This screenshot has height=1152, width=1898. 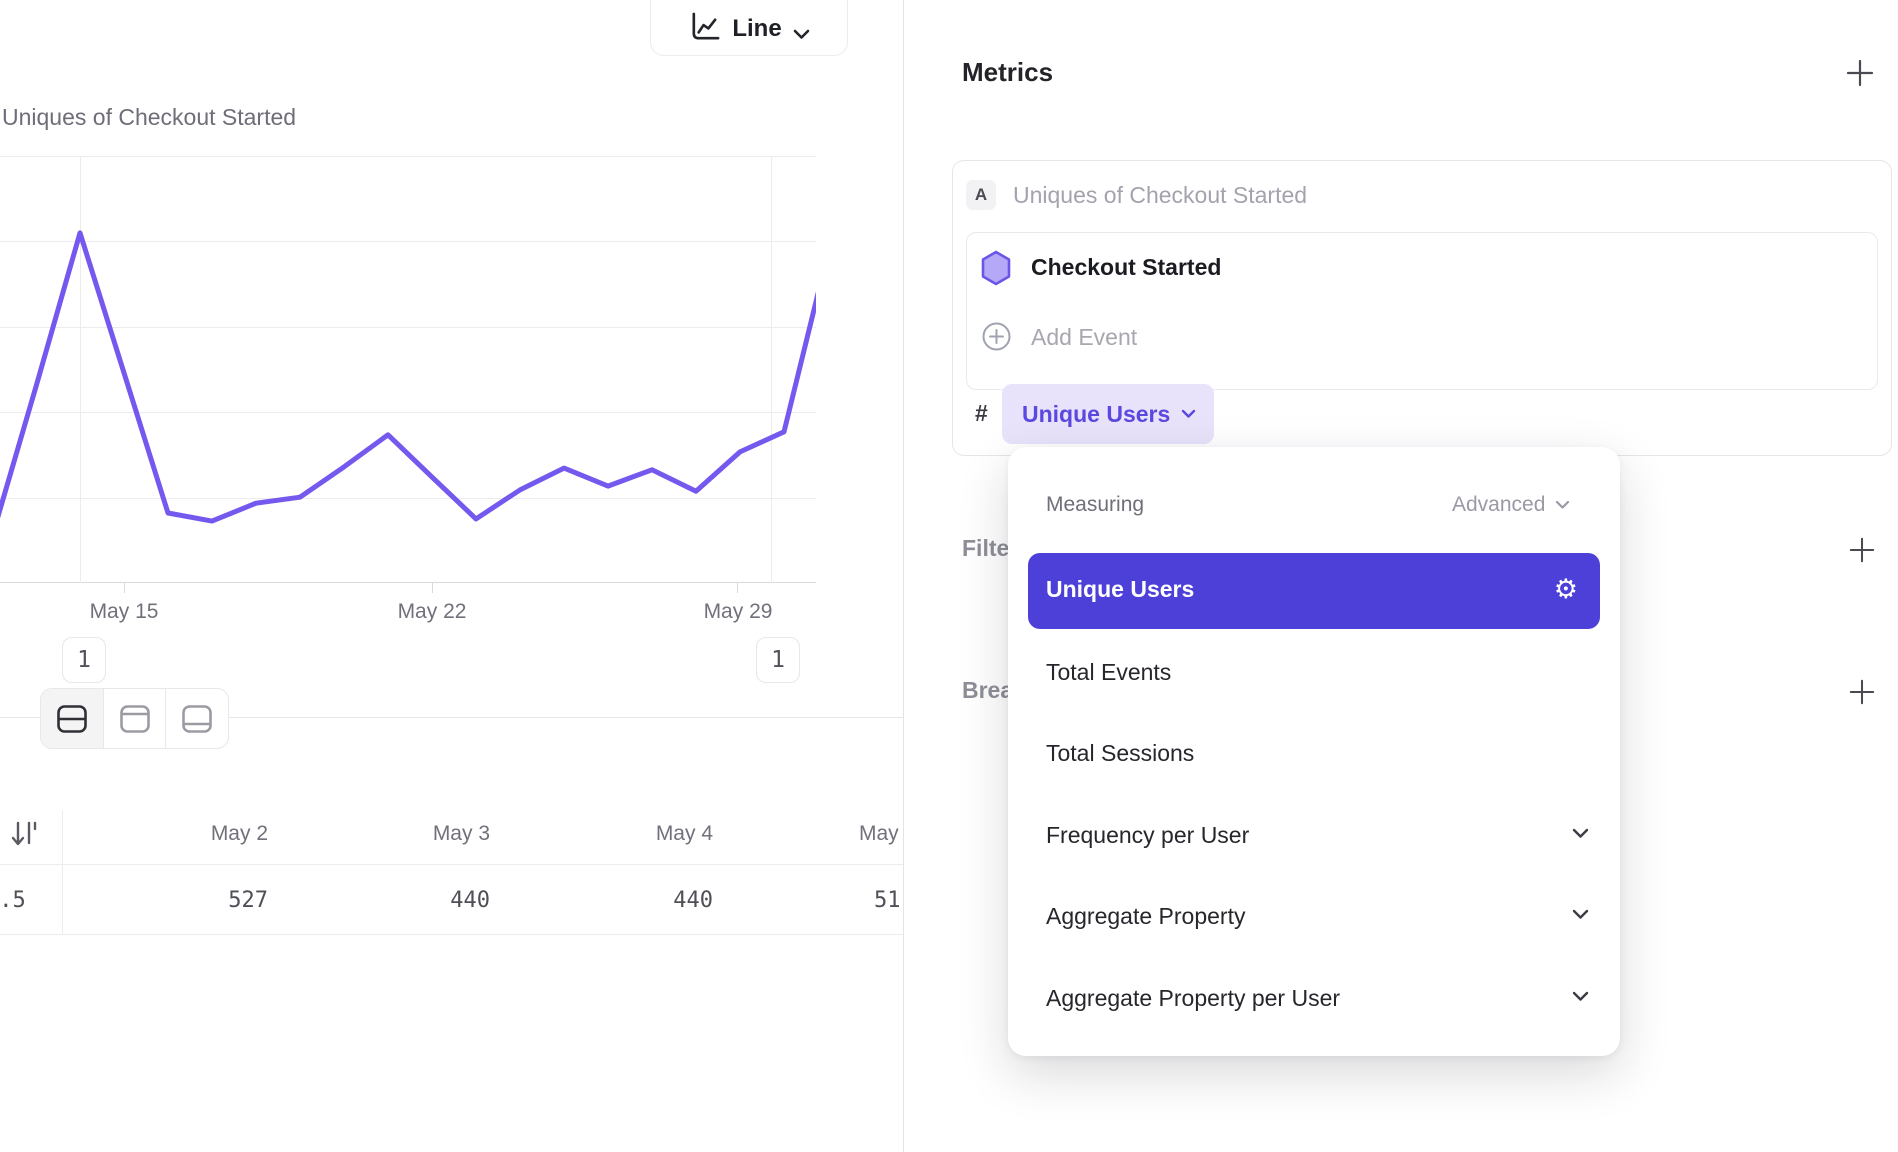 What do you see at coordinates (1863, 551) in the screenshot?
I see `add-filter-button` at bounding box center [1863, 551].